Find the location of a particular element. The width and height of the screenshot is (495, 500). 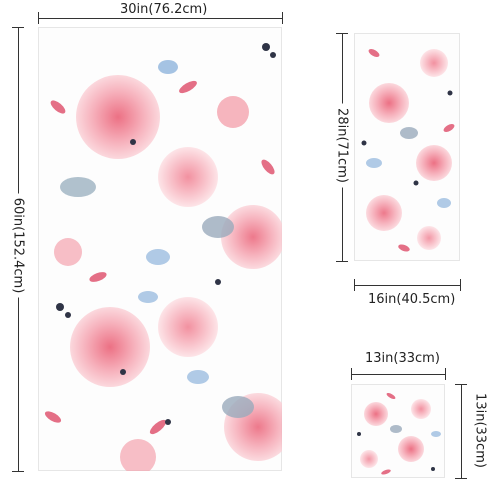

wash-height-label: 13in(33cm) is located at coordinates (480, 430).